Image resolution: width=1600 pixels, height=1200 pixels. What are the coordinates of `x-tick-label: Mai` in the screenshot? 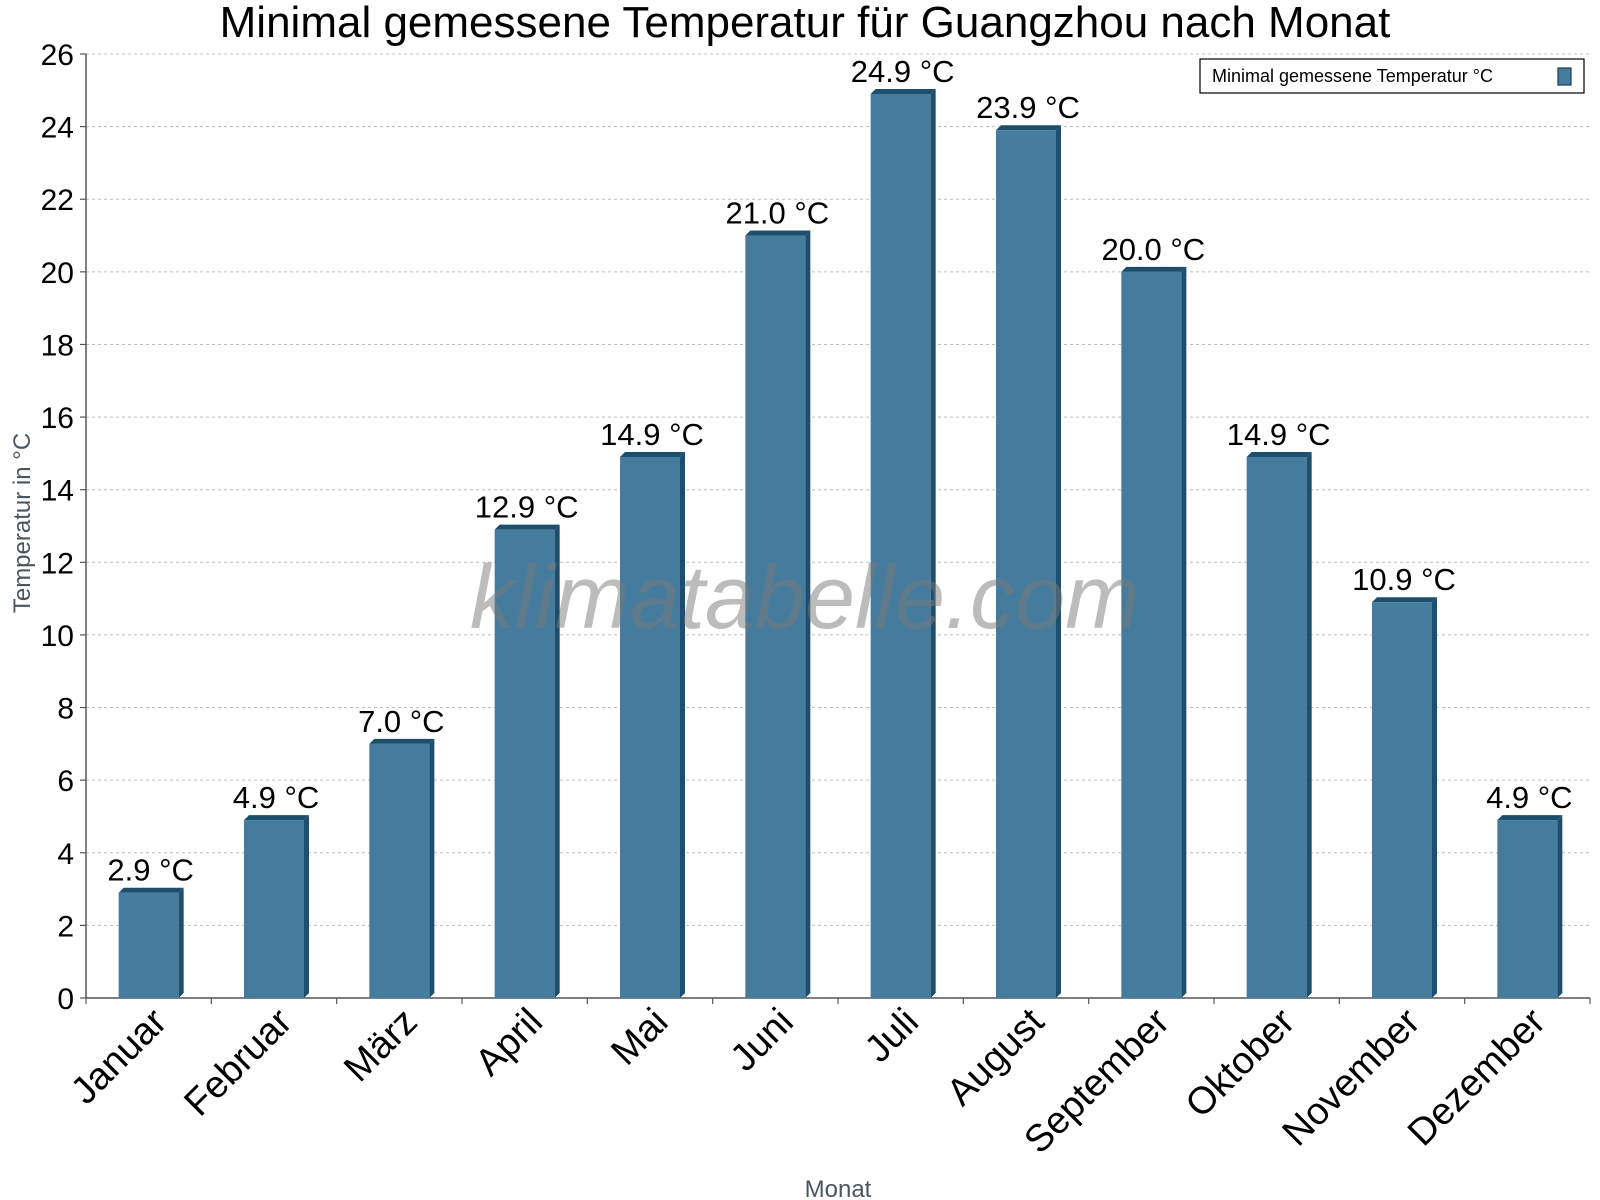 It's located at (639, 1037).